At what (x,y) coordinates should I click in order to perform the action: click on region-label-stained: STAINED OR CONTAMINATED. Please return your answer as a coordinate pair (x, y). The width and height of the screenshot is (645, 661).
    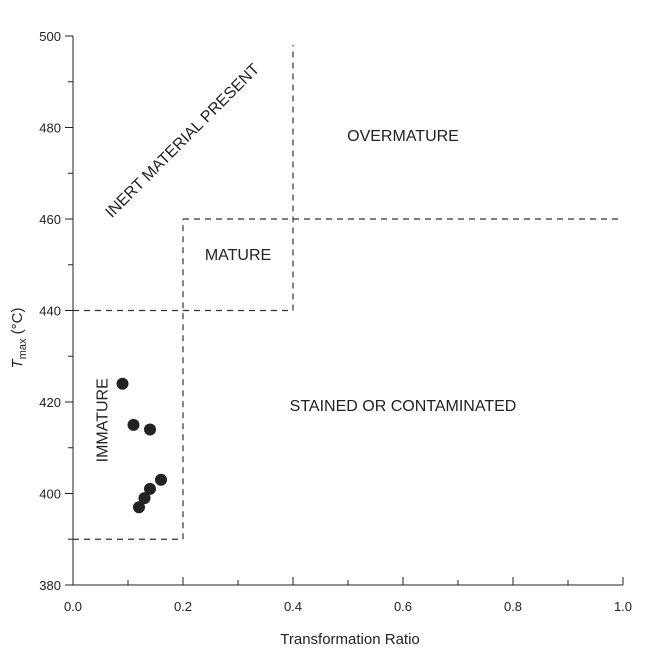
    Looking at the image, I should click on (403, 406).